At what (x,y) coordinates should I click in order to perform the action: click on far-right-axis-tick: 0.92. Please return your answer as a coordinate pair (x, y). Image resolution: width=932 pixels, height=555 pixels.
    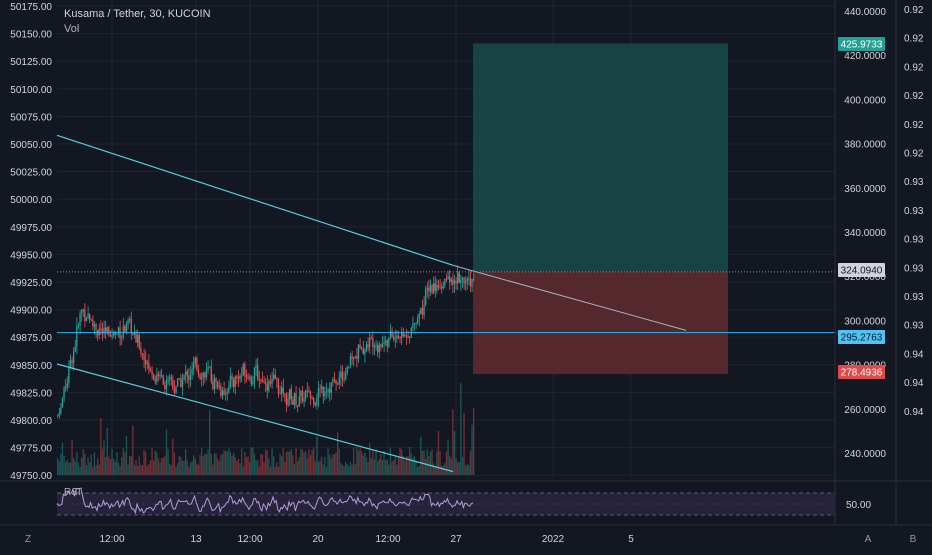
    Looking at the image, I should click on (914, 39).